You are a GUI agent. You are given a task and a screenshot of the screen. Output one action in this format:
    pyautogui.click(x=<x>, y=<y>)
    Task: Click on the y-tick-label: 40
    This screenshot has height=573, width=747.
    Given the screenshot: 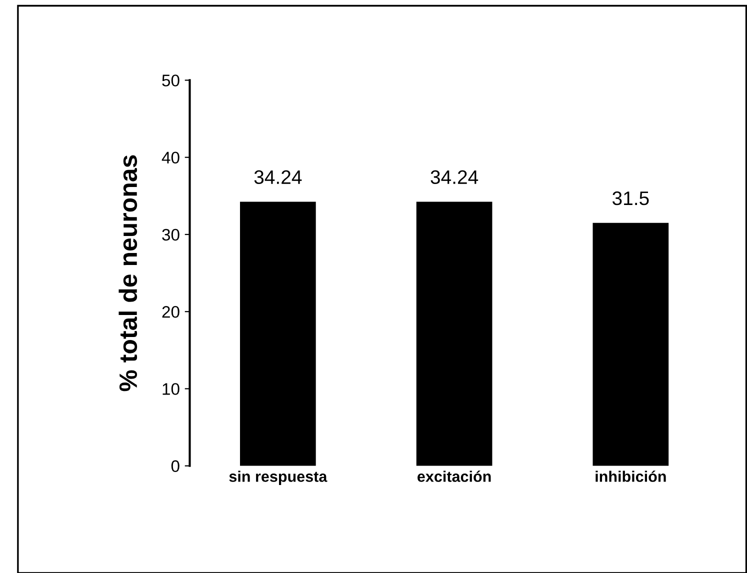 What is the action you would take?
    pyautogui.click(x=171, y=158)
    